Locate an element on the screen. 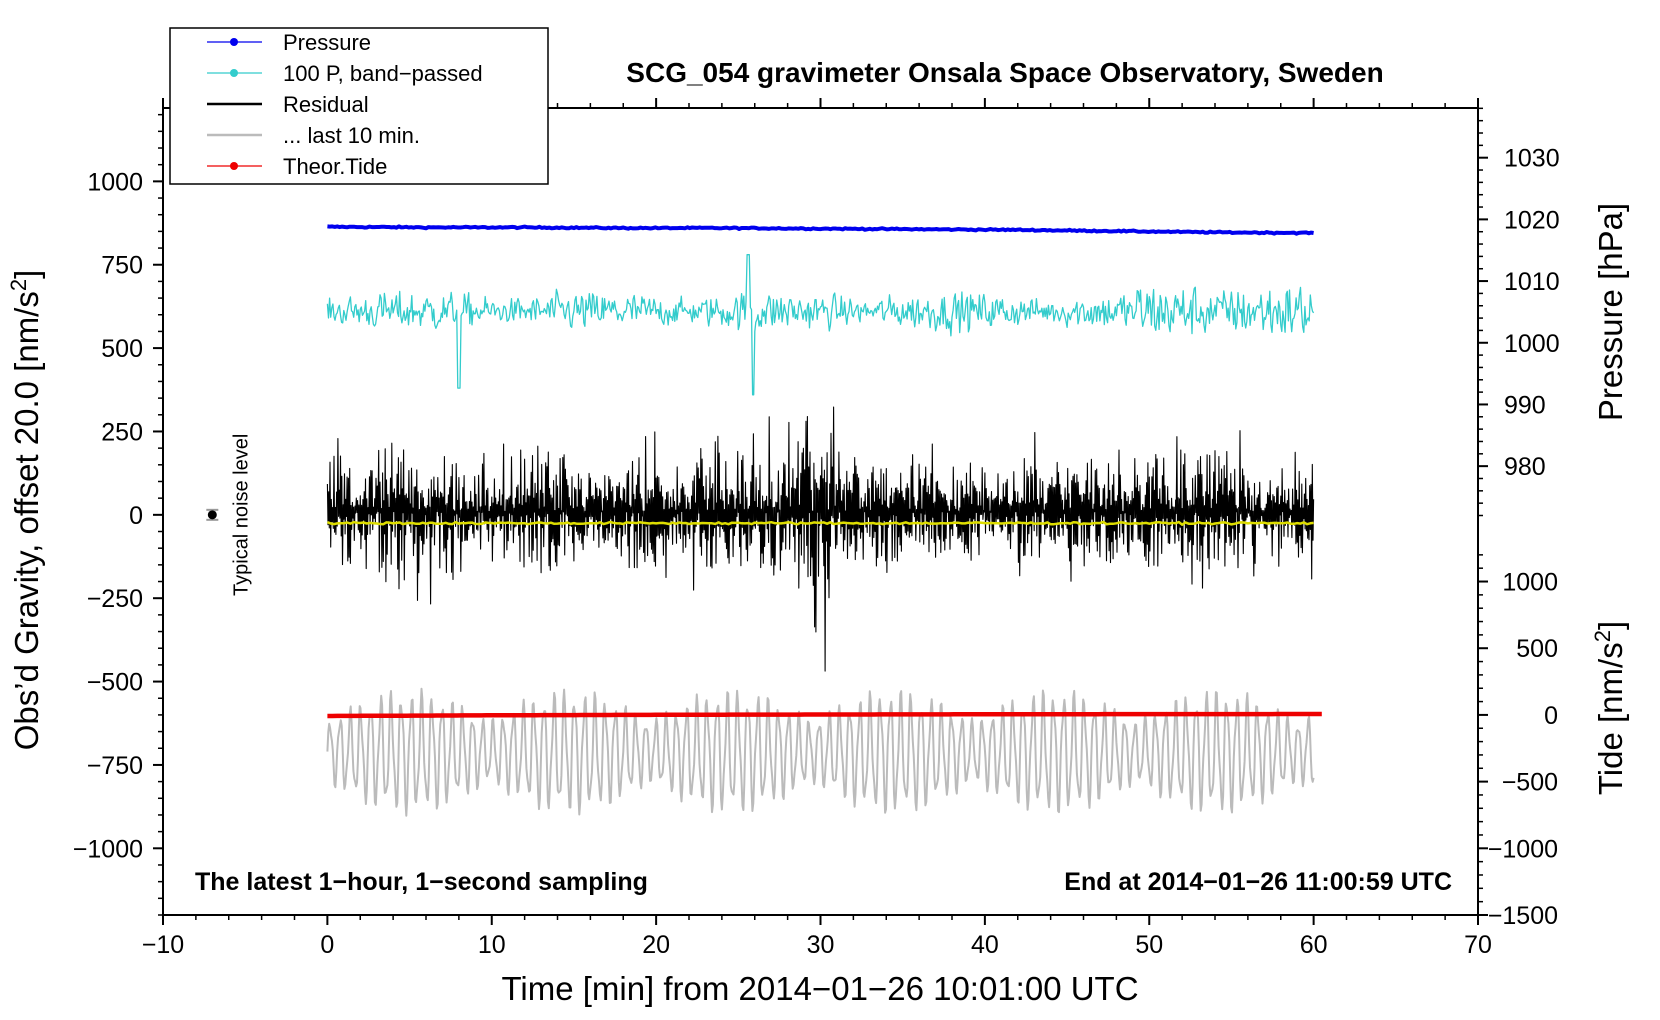  annotation-end-time: End at 2014−01−26 11:00:59 UTC is located at coordinates (1258, 882).